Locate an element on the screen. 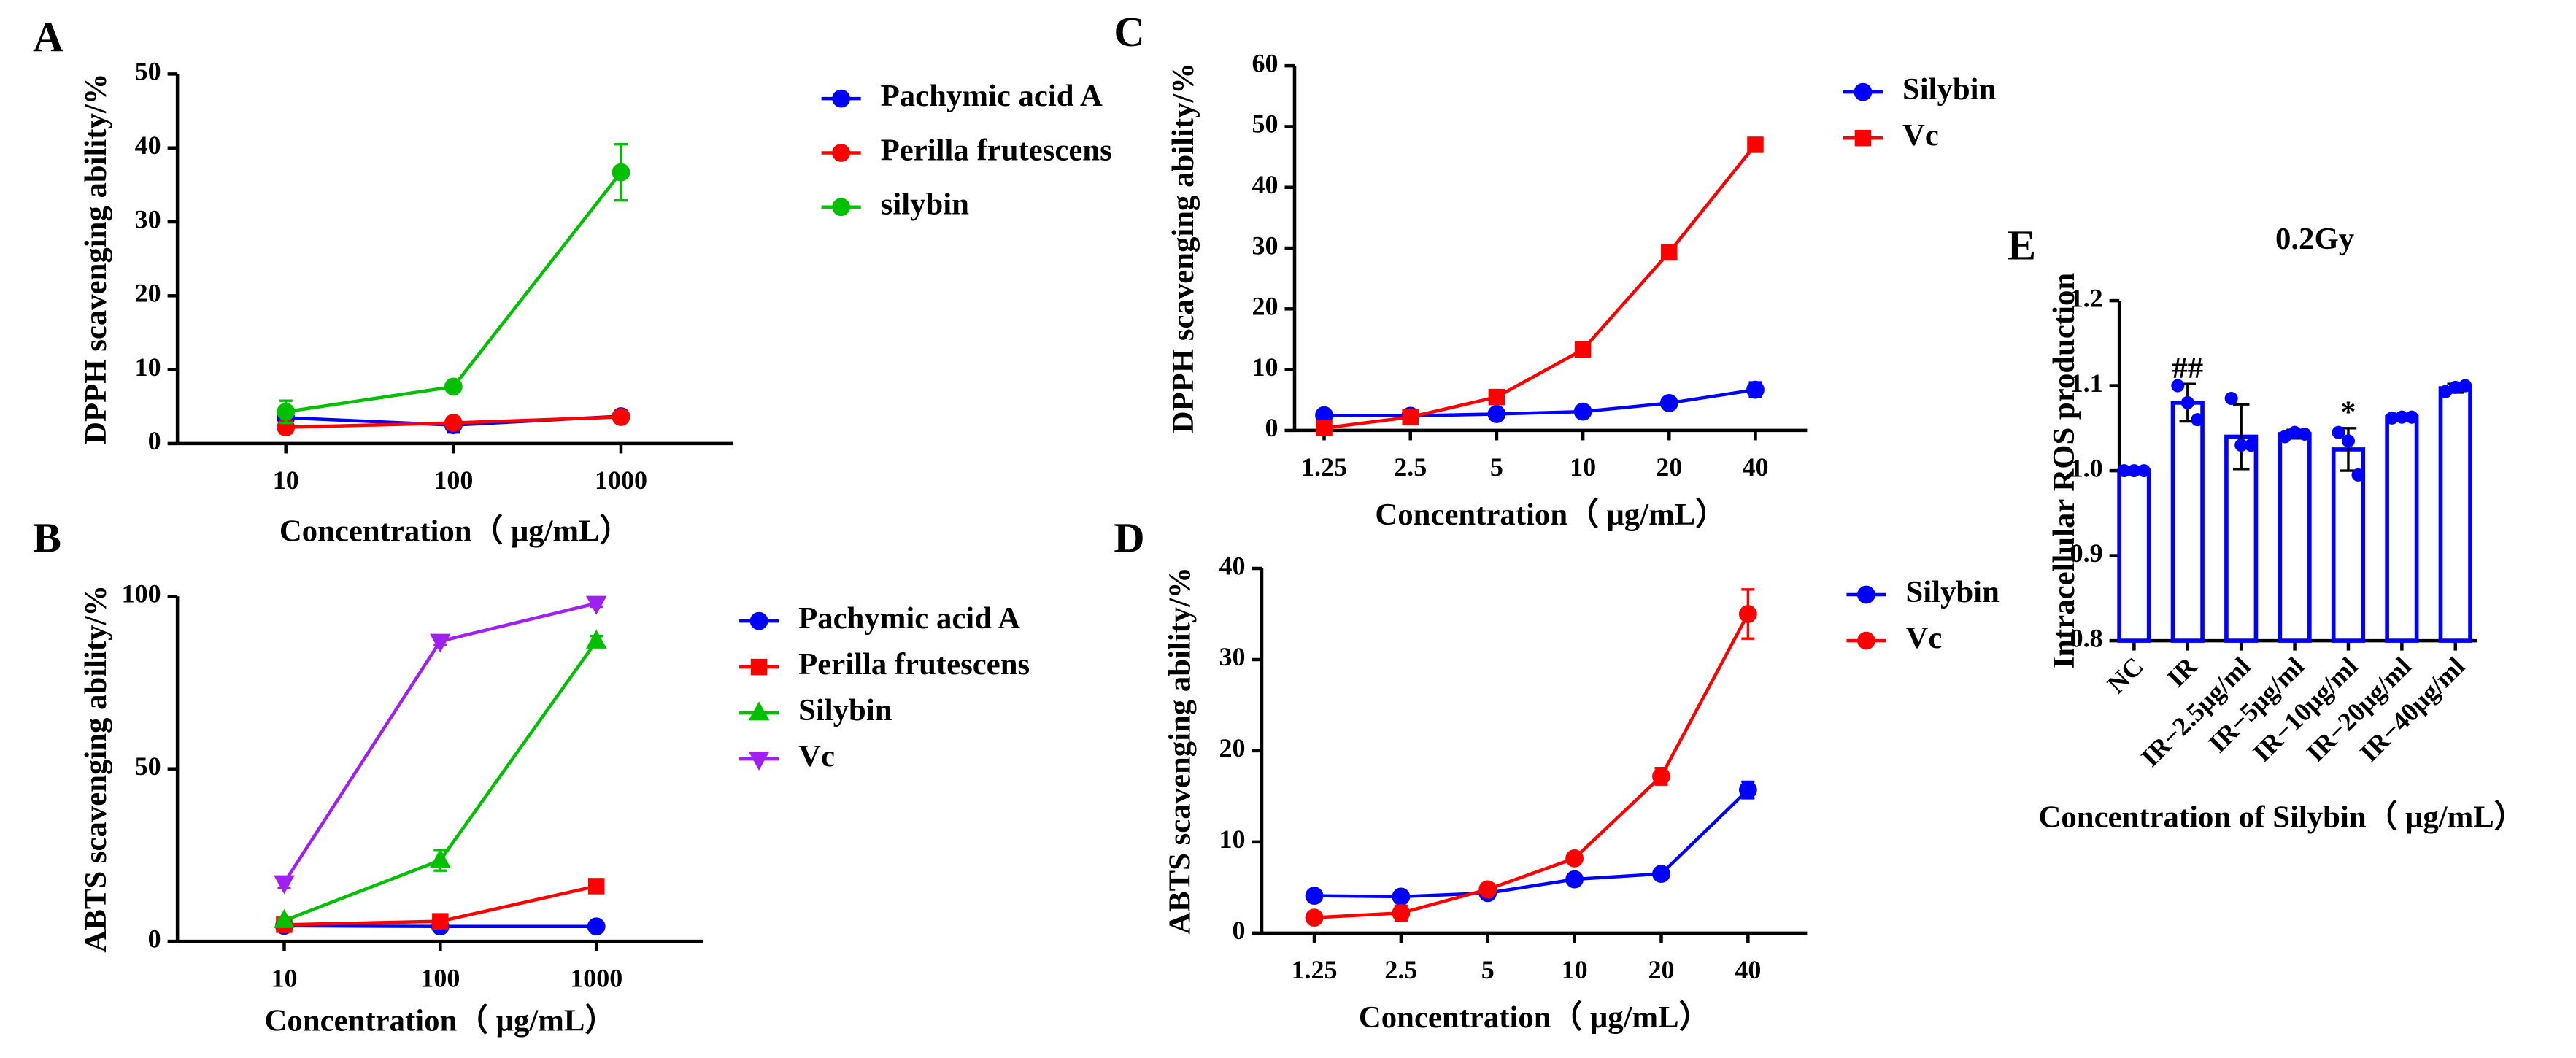 The width and height of the screenshot is (2576, 1058). legend-label: Silybin is located at coordinates (845, 710).